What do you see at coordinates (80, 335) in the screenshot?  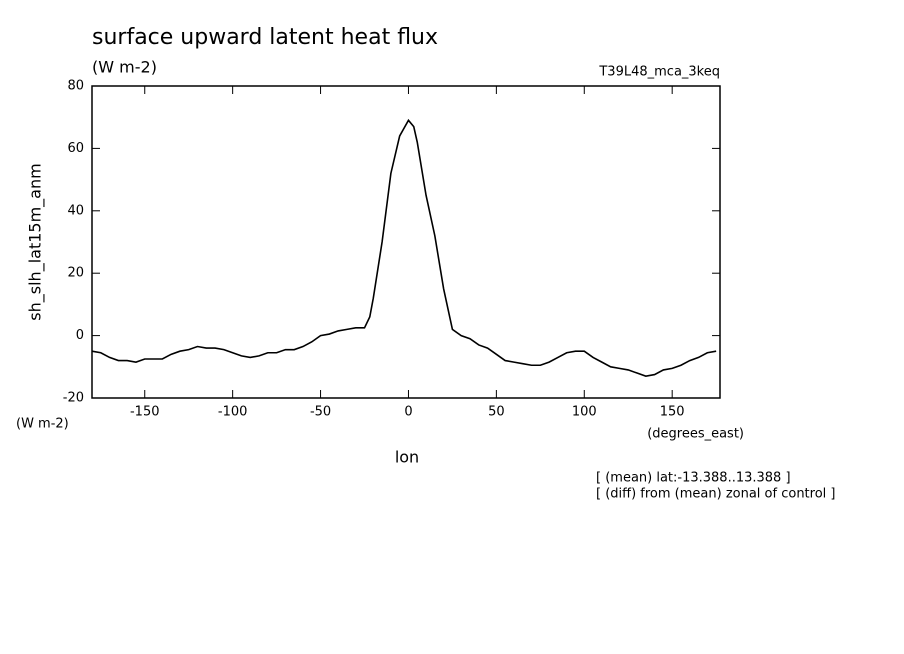 I see `y-tick-label: 0` at bounding box center [80, 335].